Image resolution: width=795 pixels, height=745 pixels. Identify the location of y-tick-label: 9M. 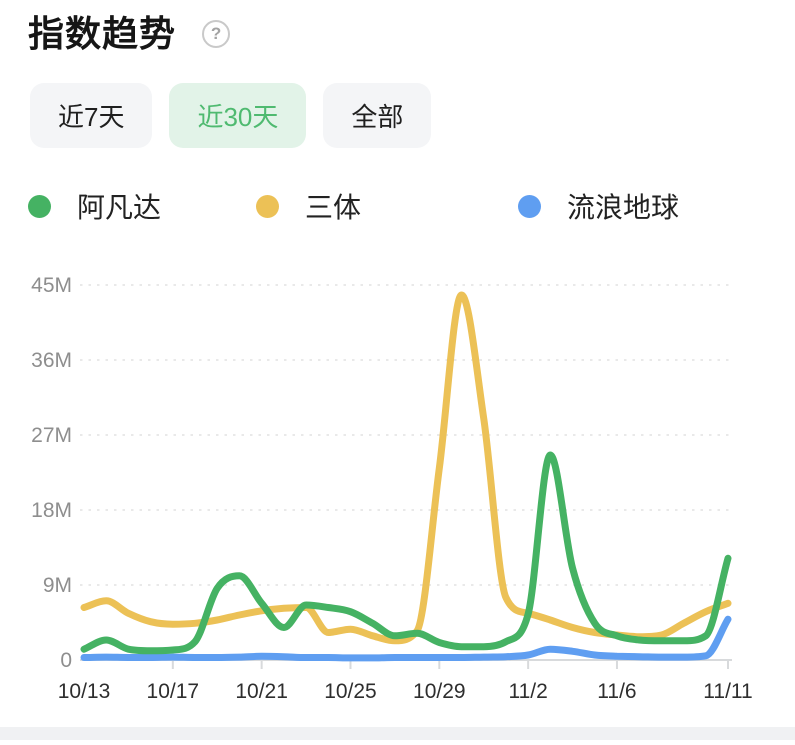
(57, 585).